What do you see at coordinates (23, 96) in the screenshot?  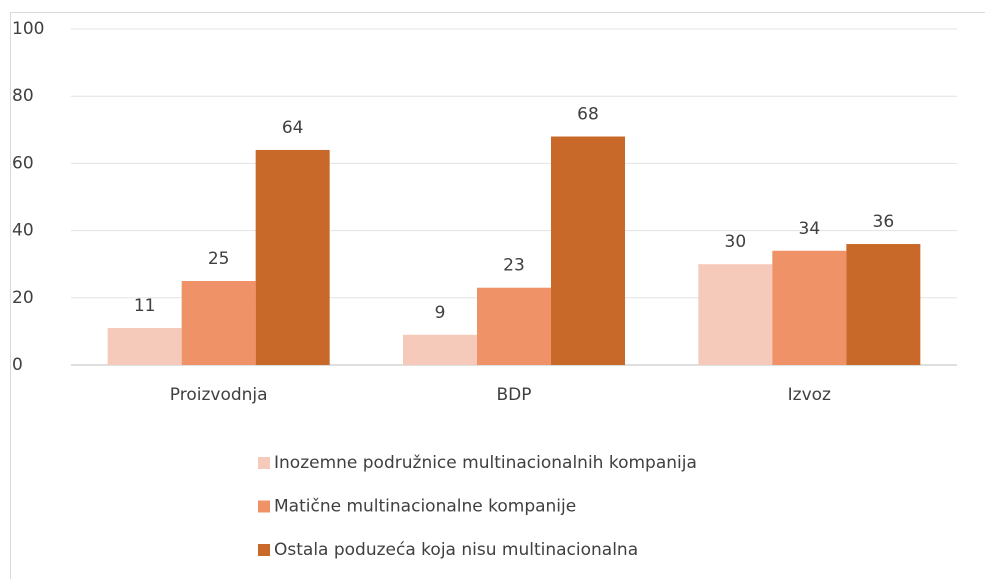 I see `y-tick-label: 80` at bounding box center [23, 96].